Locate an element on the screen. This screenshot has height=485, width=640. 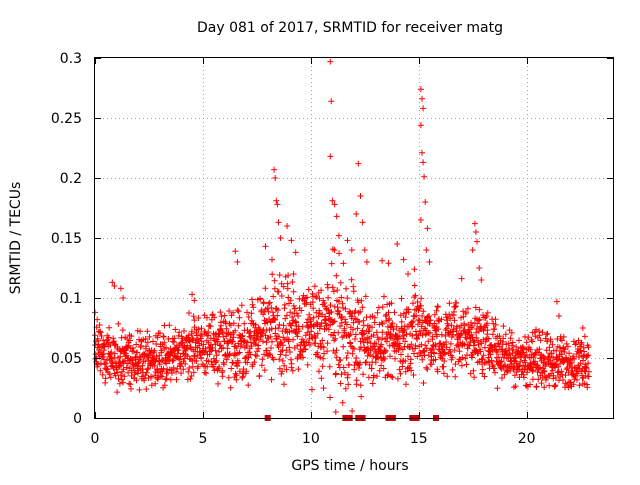
x-tick-label: 15 is located at coordinates (419, 439).